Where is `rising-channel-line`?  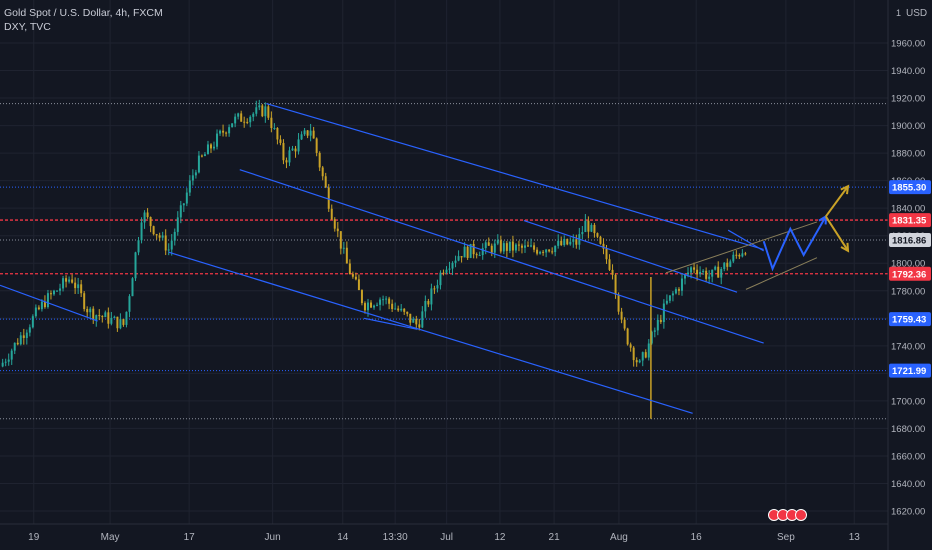
rising-channel-line is located at coordinates (781, 273).